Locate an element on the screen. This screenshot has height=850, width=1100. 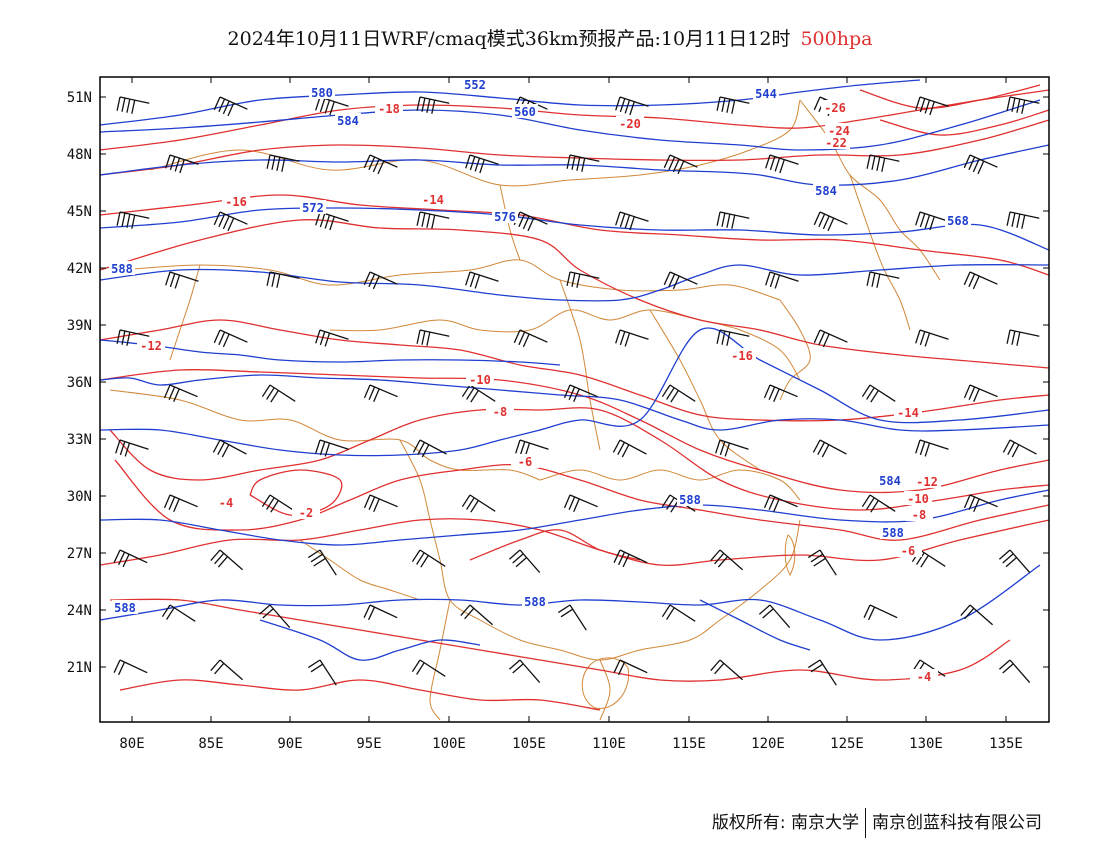
lon-tick-label: 90E is located at coordinates (289, 744).